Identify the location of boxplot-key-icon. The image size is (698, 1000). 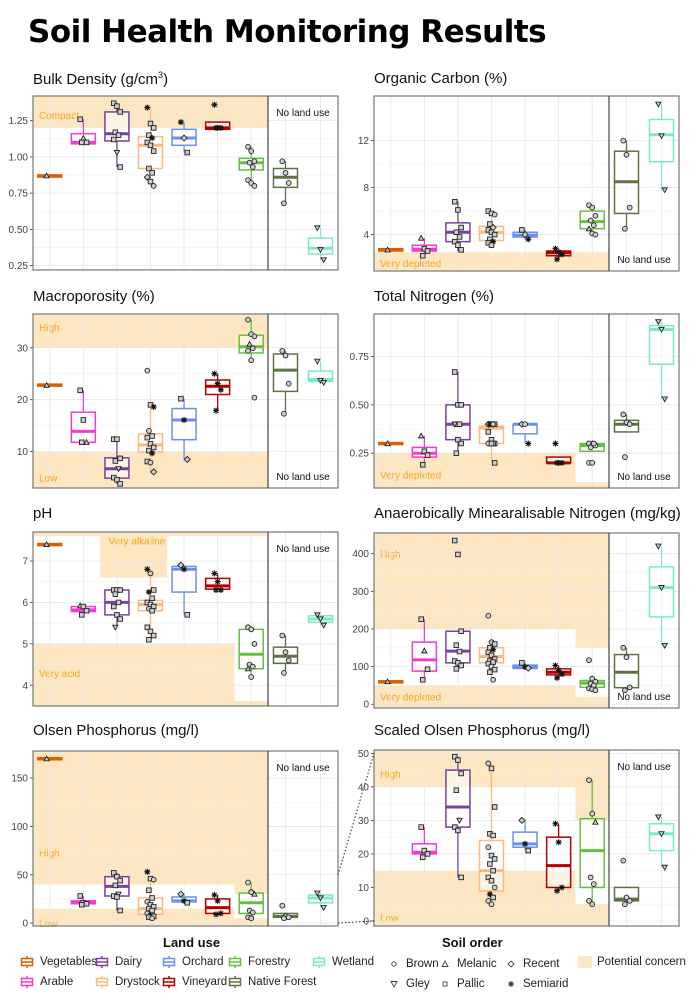
(27, 982).